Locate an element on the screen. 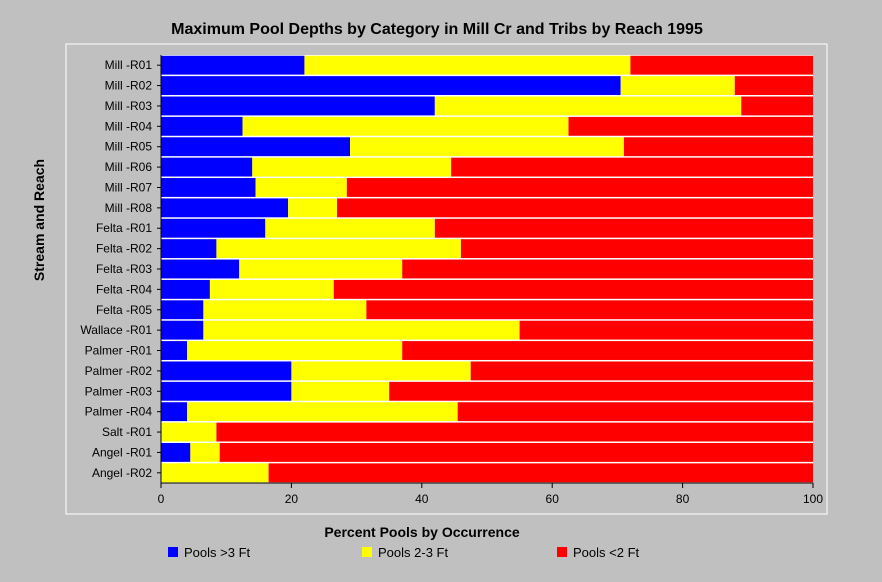 The width and height of the screenshot is (882, 582). y-tick-label: Felta -R04 is located at coordinates (124, 289).